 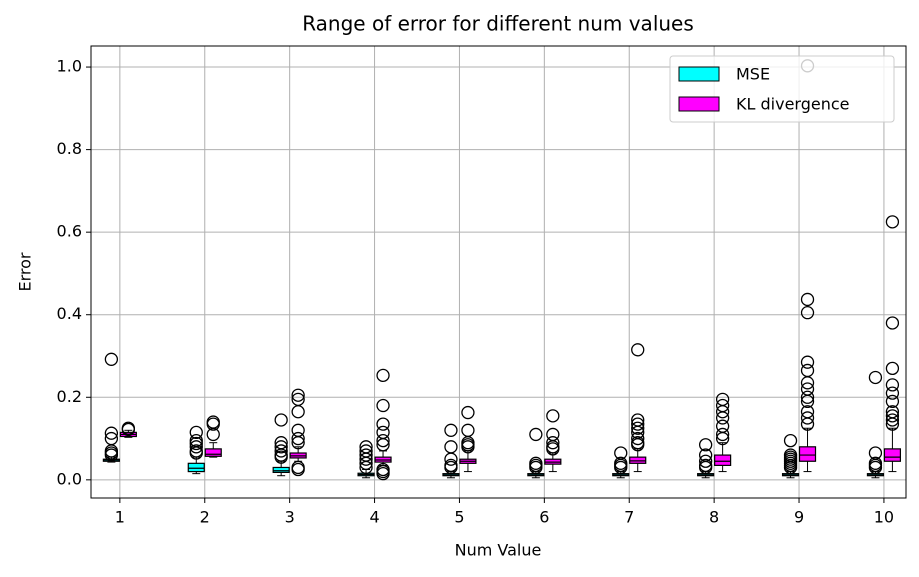 What do you see at coordinates (69, 66) in the screenshot?
I see `y-tick-label: 1.0` at bounding box center [69, 66].